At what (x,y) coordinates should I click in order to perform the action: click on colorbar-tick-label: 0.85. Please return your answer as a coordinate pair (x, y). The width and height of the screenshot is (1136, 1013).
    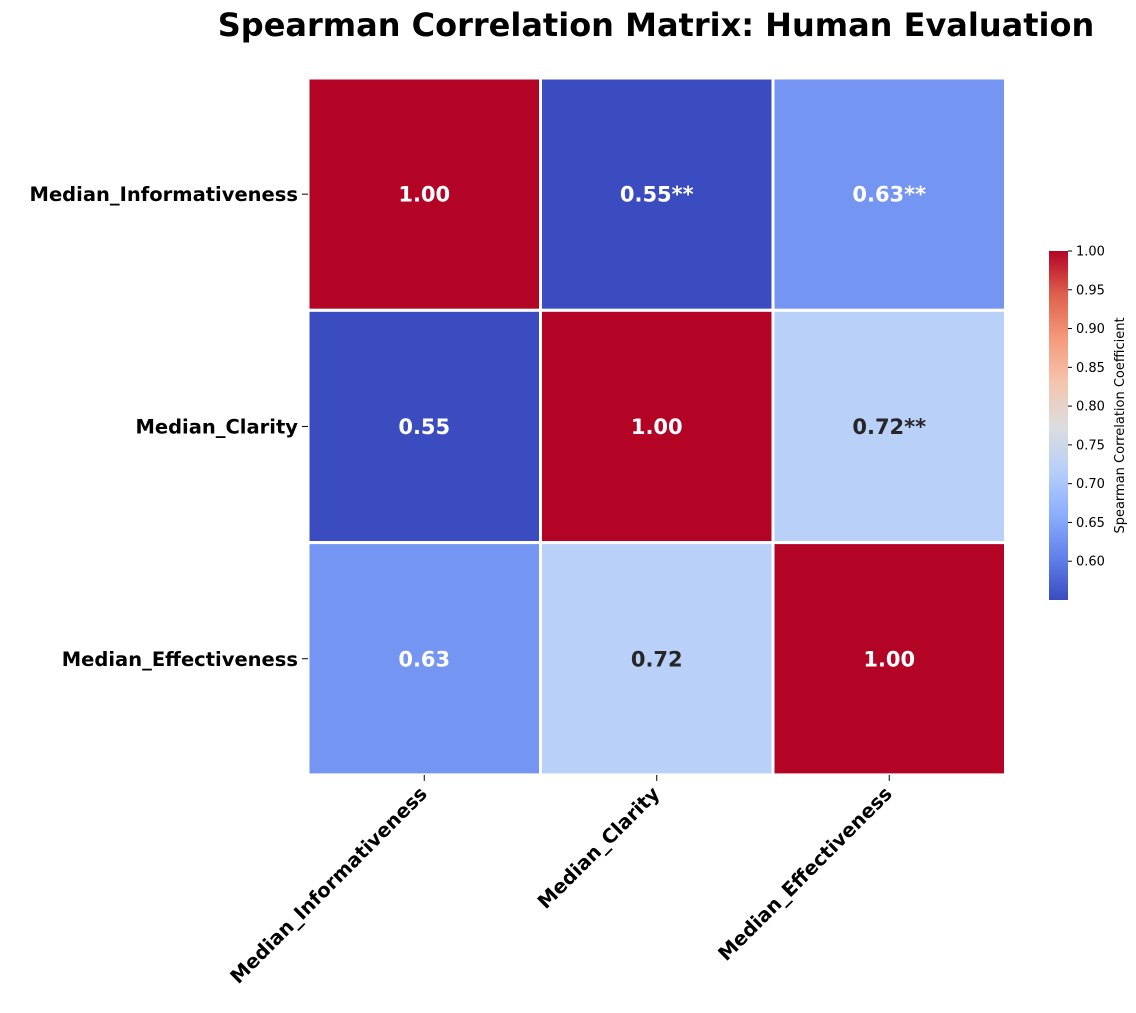
    Looking at the image, I should click on (1090, 368).